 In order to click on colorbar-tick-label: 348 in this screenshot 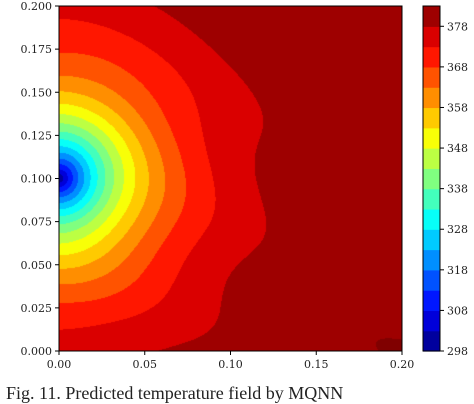, I will do `click(457, 148)`.